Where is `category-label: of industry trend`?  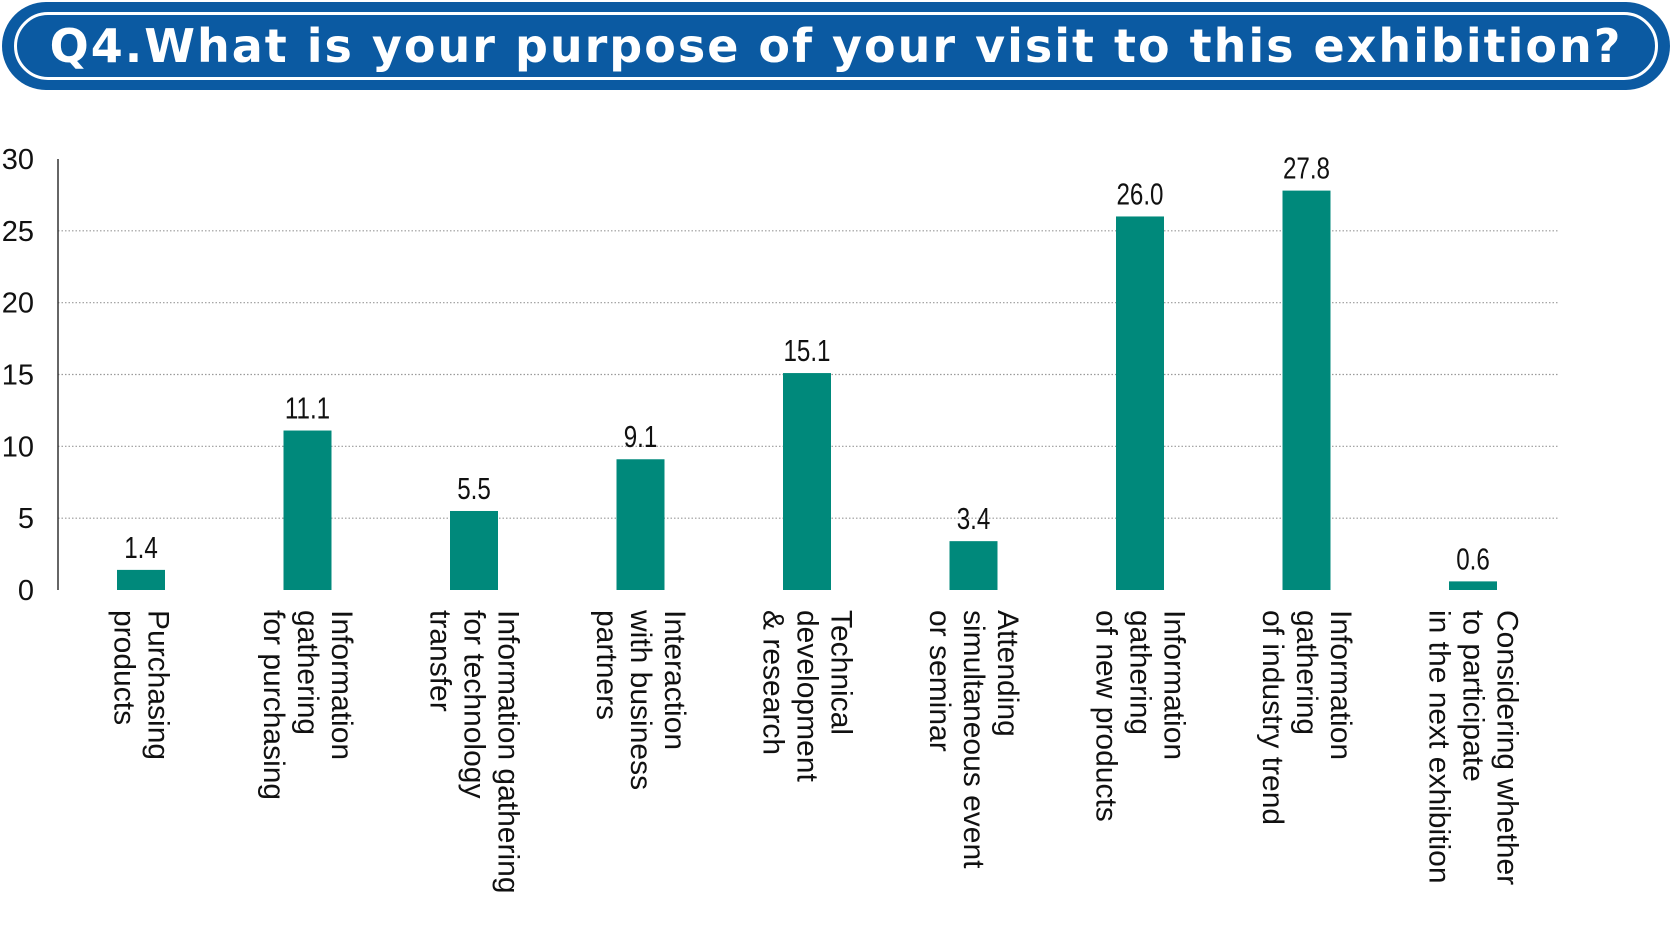
category-label: of industry trend is located at coordinates (1272, 717).